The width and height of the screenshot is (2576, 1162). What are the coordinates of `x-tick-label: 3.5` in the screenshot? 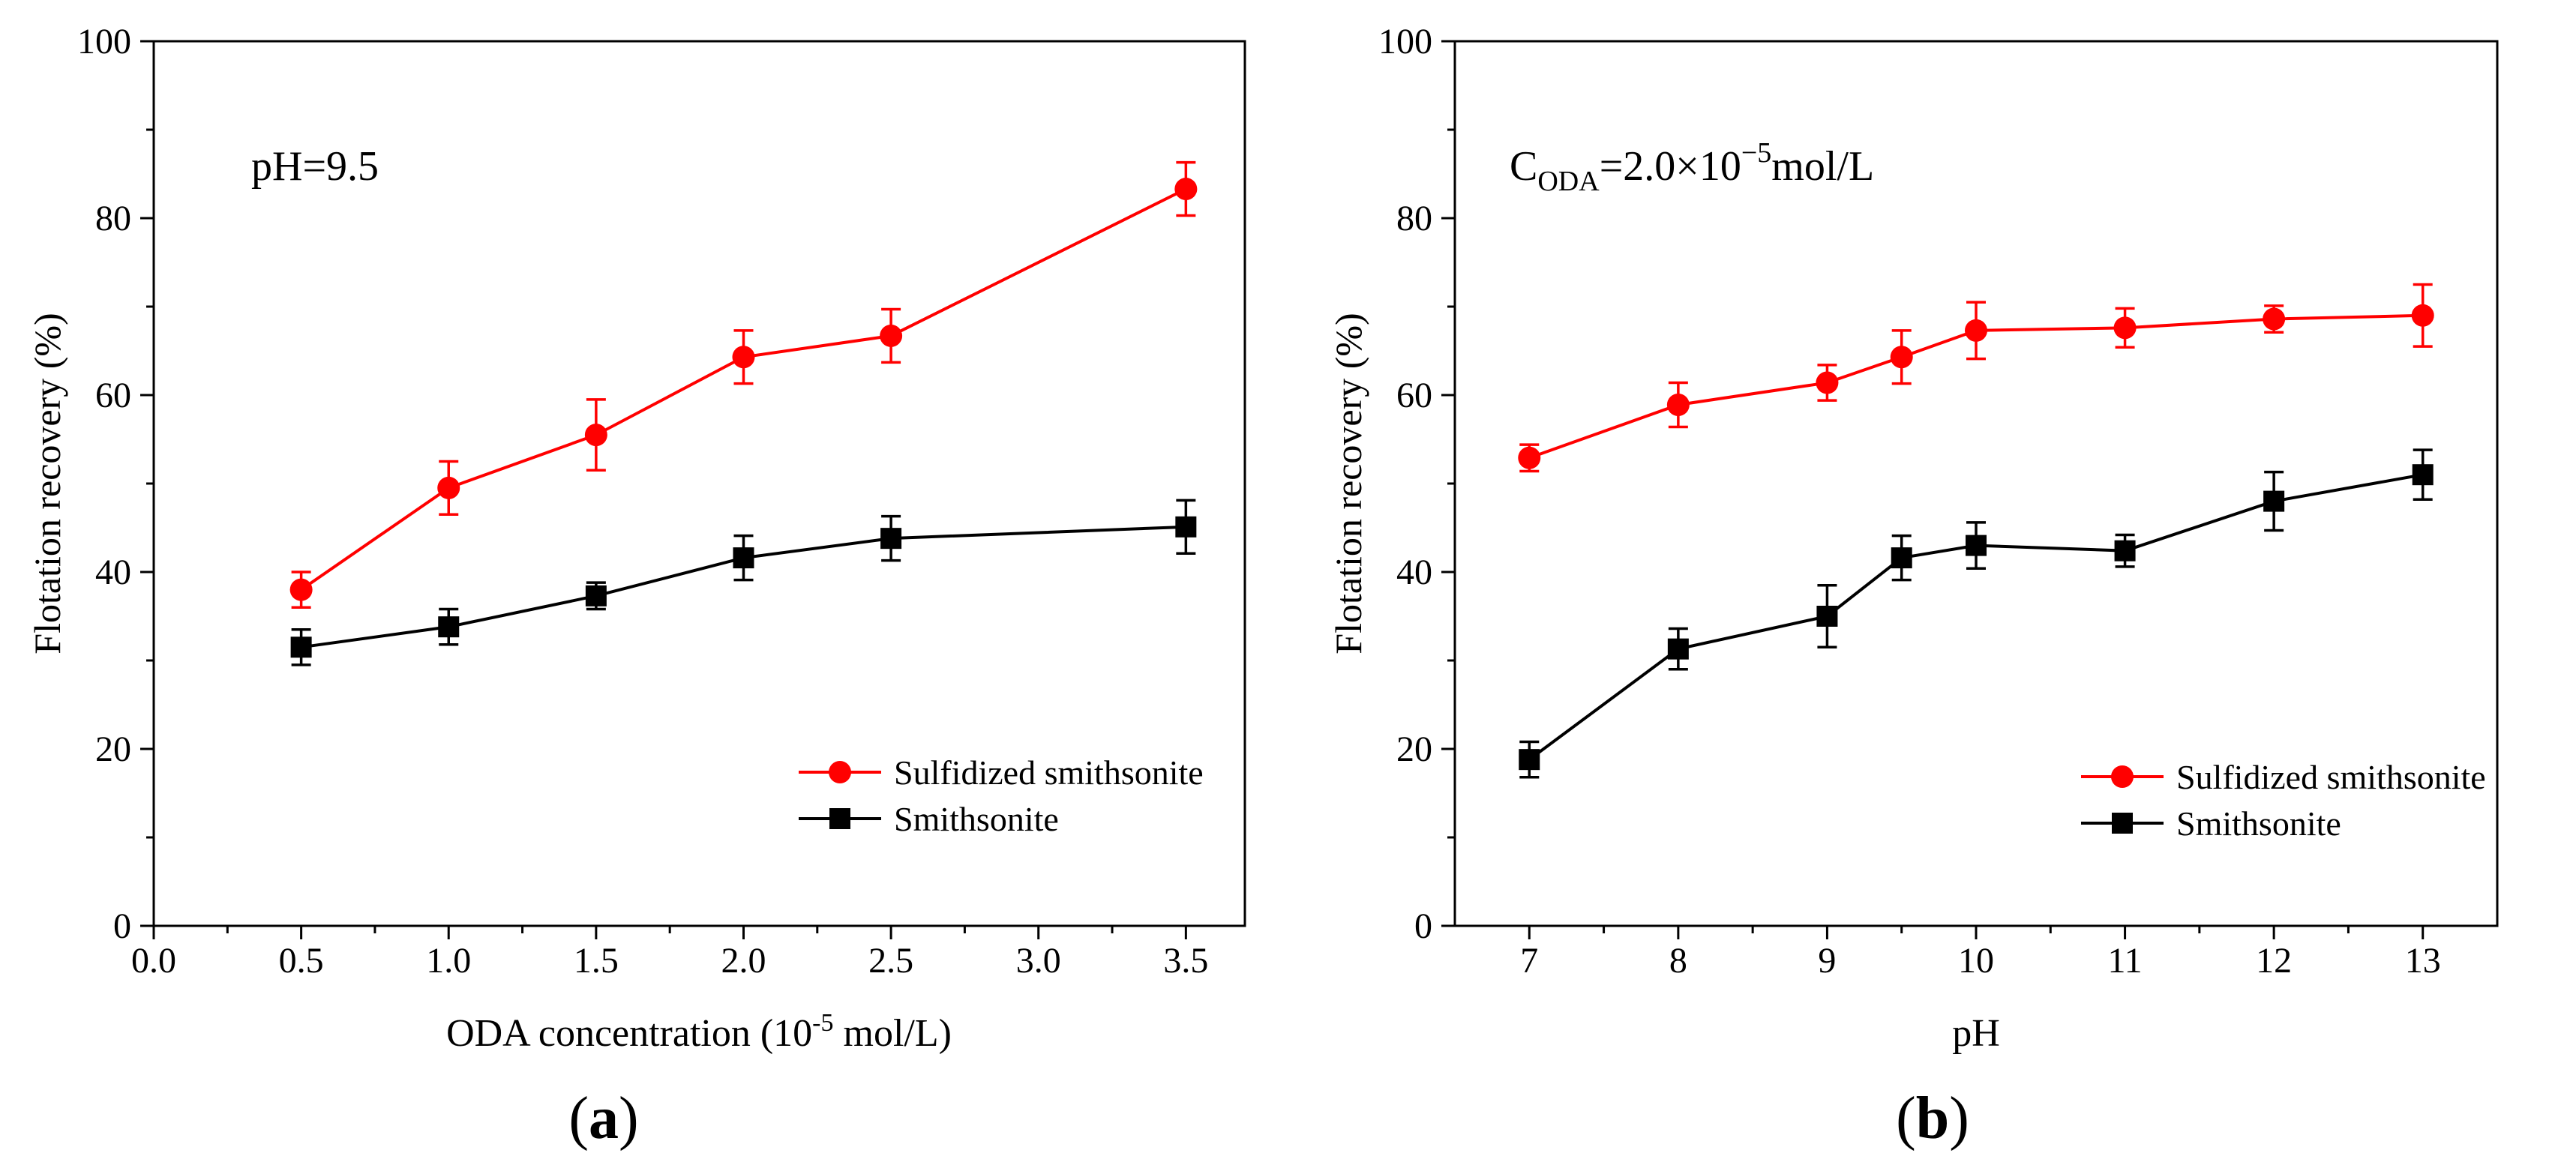 It's located at (1185, 961).